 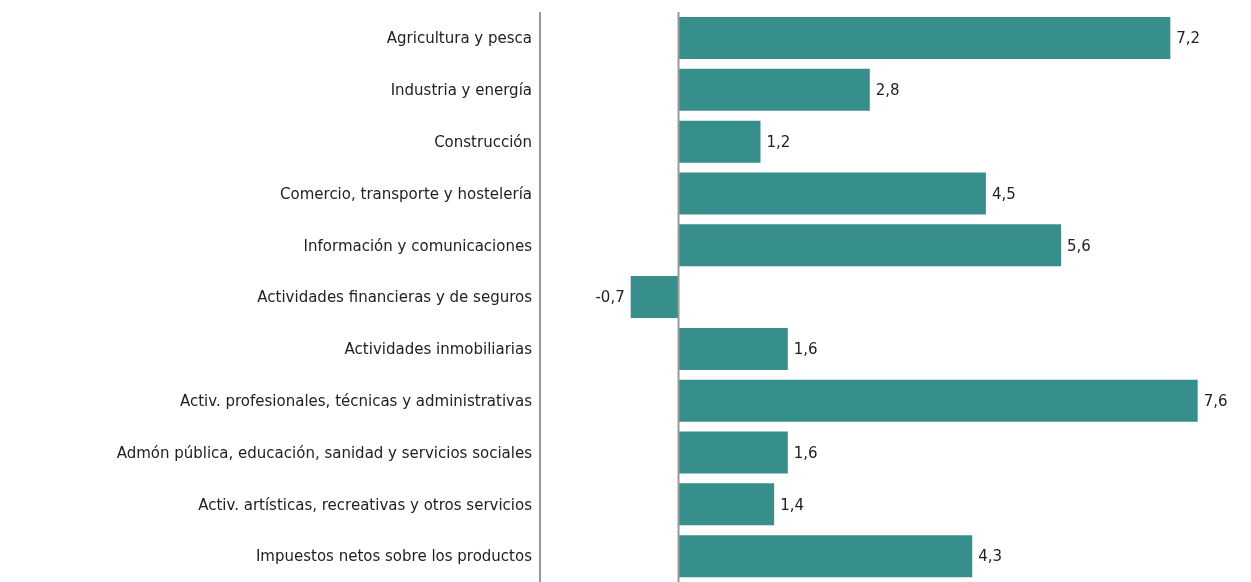 I want to click on y-tick-label: Información y comunicaciones, so click(x=418, y=245).